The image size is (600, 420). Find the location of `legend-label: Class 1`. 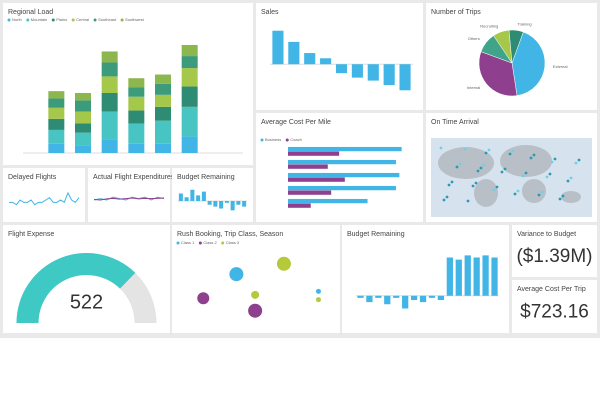

legend-label: Class 1 is located at coordinates (188, 242).